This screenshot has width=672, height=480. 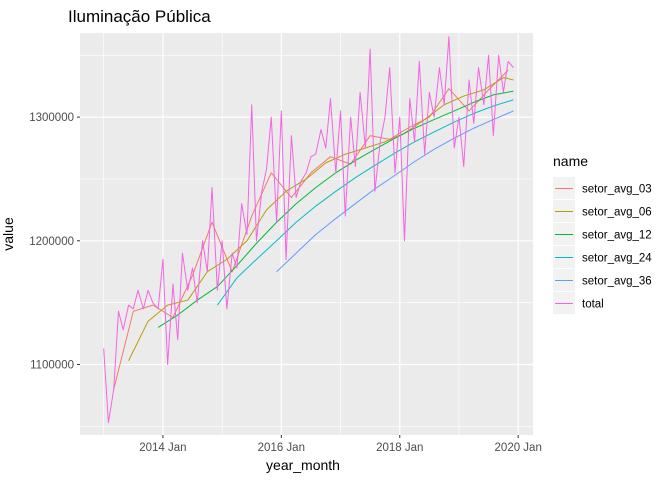 I want to click on y-tick-label: 1200000, so click(x=51, y=242).